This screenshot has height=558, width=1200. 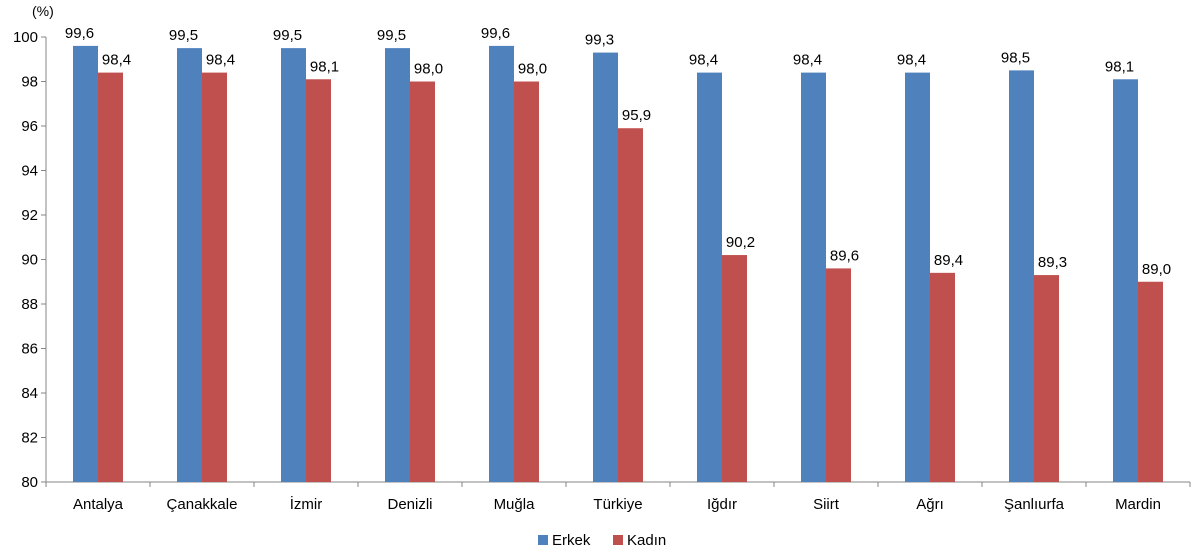 I want to click on x-category-label: Çanakkale, so click(x=202, y=504).